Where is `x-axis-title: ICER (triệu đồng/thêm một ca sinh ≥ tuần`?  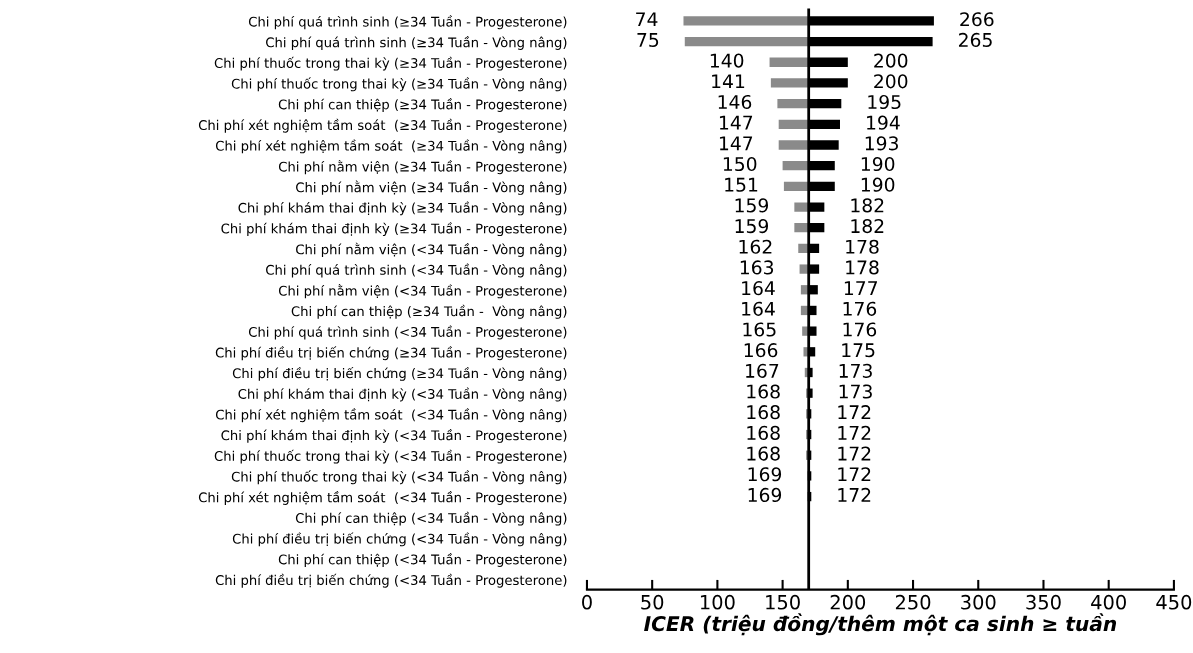 x-axis-title: ICER (triệu đồng/thêm một ca sinh ≥ tuần is located at coordinates (880, 624).